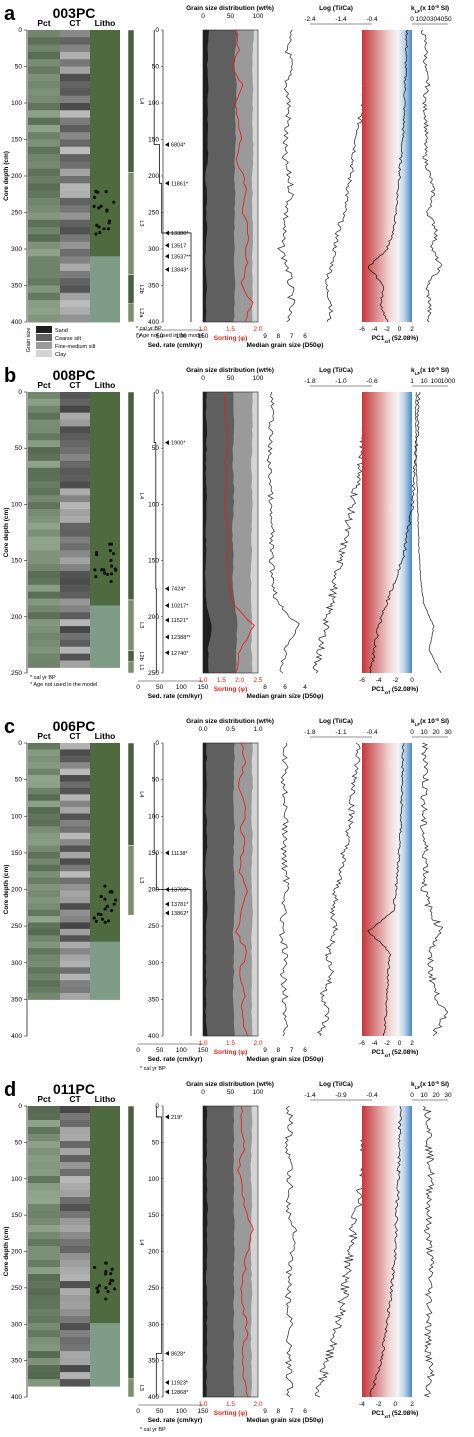  I want to click on sorting-axis-label: Sorting (φ), so click(231, 689).